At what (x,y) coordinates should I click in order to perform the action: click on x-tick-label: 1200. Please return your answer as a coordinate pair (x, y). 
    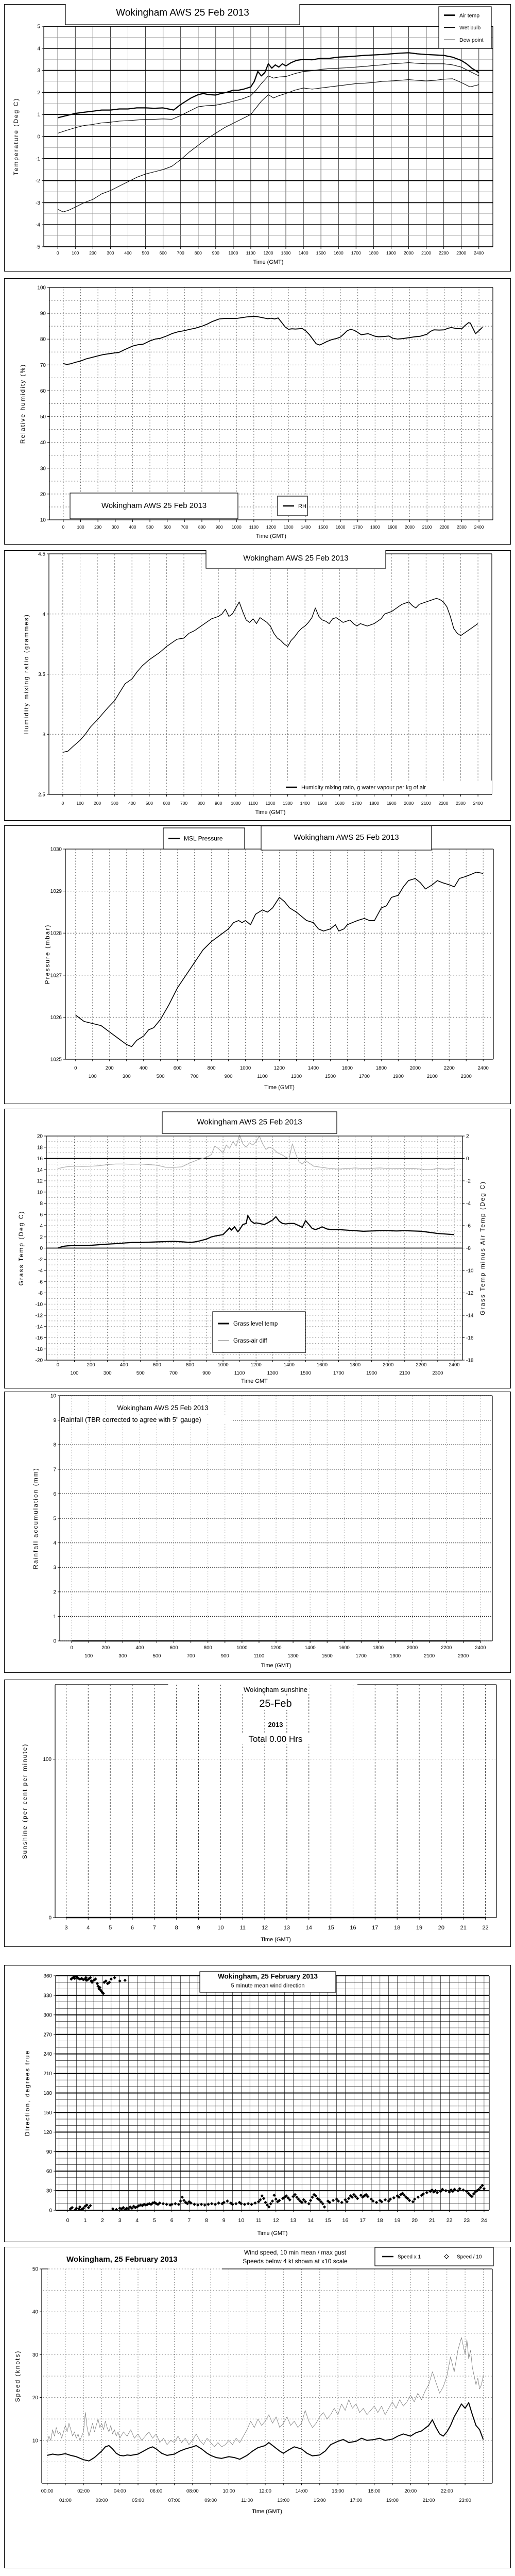
    Looking at the image, I should click on (268, 253).